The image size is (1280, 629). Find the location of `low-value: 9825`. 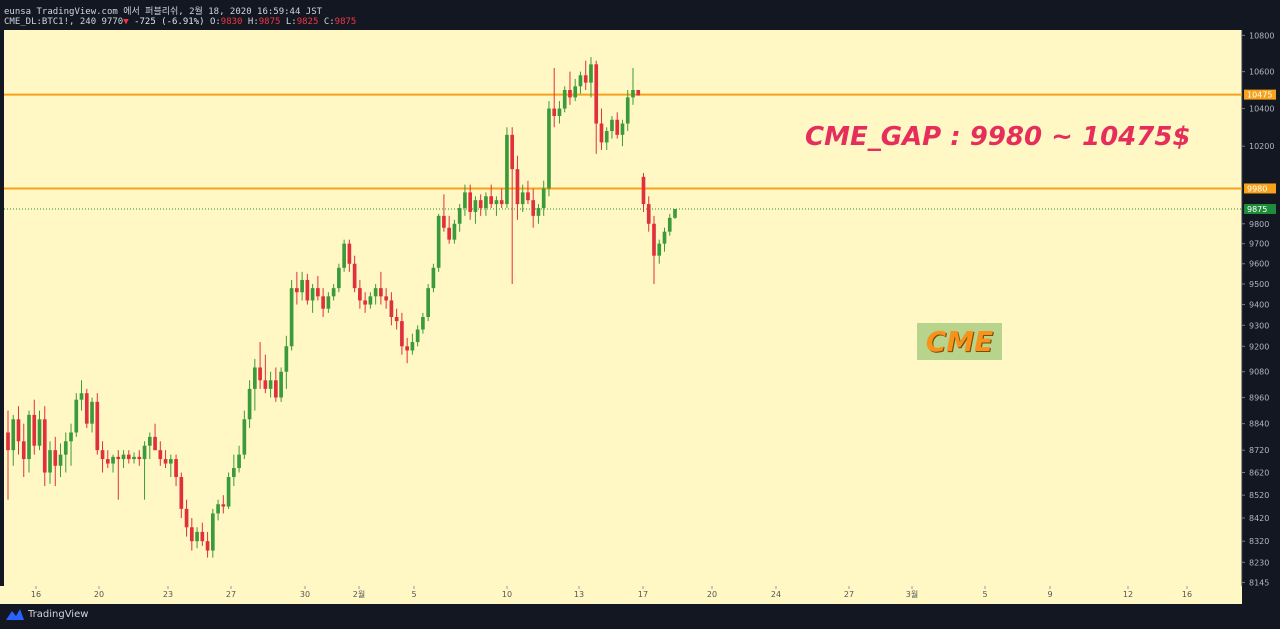

low-value: 9825 is located at coordinates (307, 22).